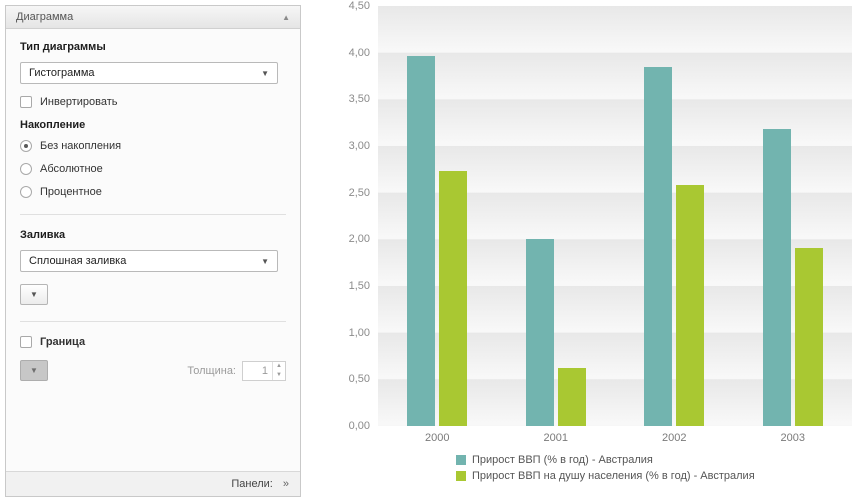 The image size is (857, 503). What do you see at coordinates (359, 426) in the screenshot?
I see `y-tick-label: 0,00` at bounding box center [359, 426].